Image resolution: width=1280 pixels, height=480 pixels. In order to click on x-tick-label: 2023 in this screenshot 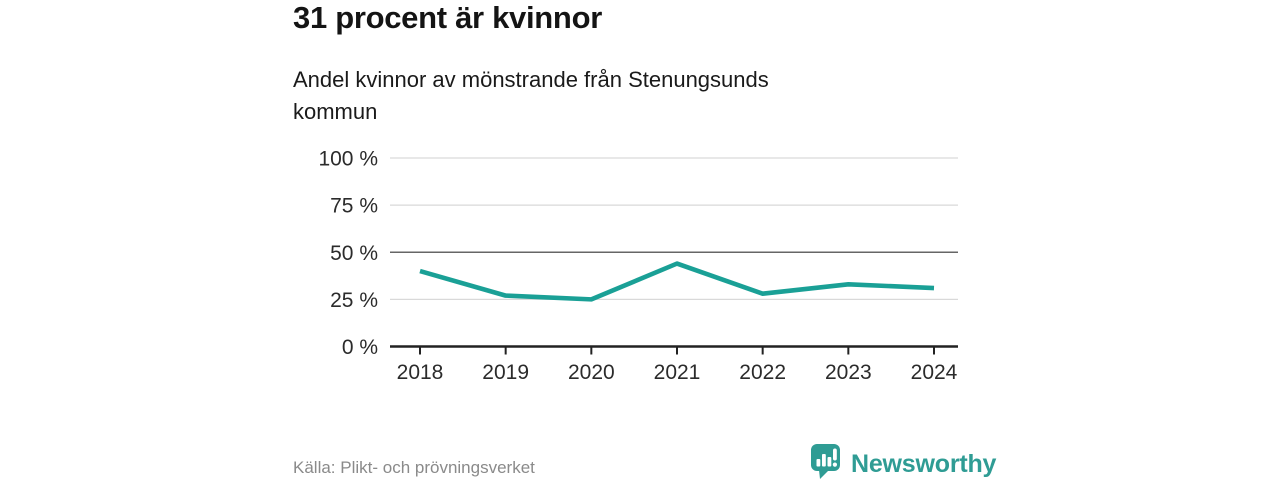, I will do `click(848, 372)`.